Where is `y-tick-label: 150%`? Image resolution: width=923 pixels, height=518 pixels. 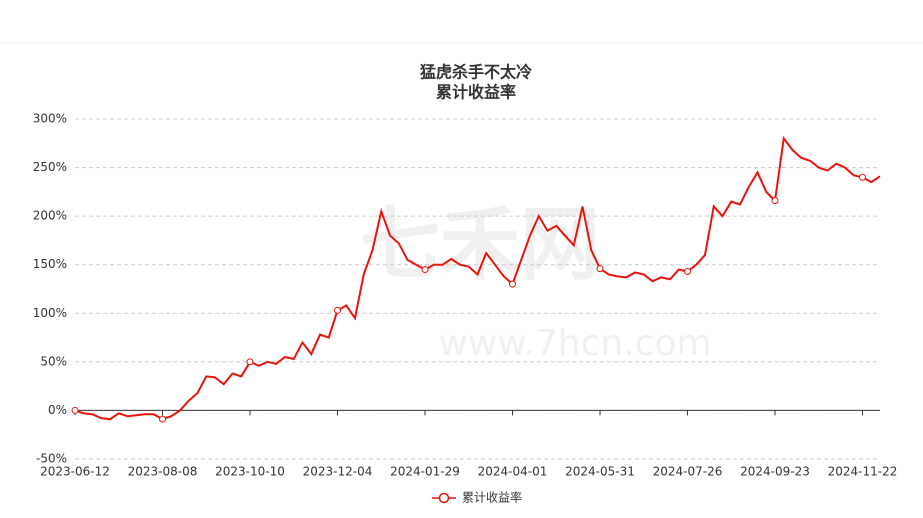 y-tick-label: 150% is located at coordinates (50, 264).